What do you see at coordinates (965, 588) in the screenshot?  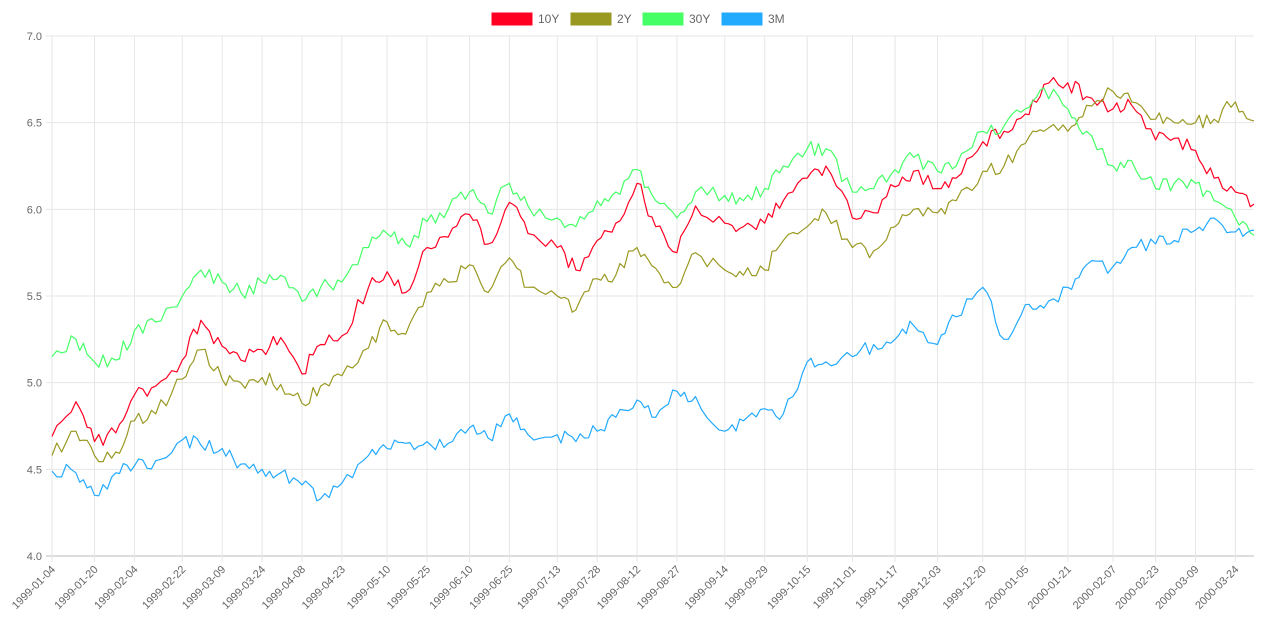 I see `x-tick-label: 1999-12-20` at bounding box center [965, 588].